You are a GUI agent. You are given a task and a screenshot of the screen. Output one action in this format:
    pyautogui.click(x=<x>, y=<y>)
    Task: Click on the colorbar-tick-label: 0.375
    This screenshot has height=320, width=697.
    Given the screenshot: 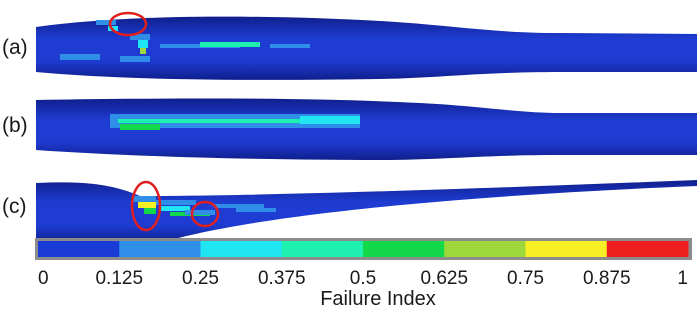 What is the action you would take?
    pyautogui.click(x=282, y=278)
    